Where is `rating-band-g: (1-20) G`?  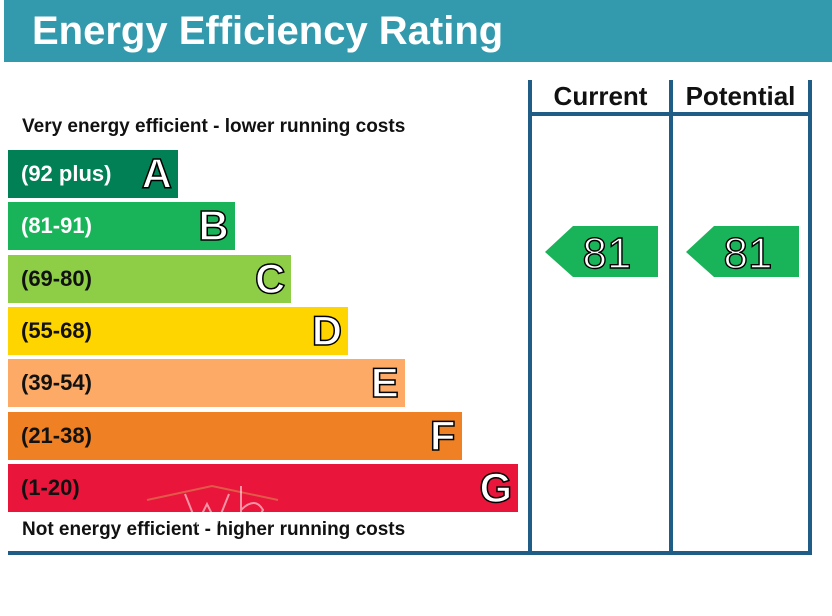 rating-band-g: (1-20) G is located at coordinates (263, 487).